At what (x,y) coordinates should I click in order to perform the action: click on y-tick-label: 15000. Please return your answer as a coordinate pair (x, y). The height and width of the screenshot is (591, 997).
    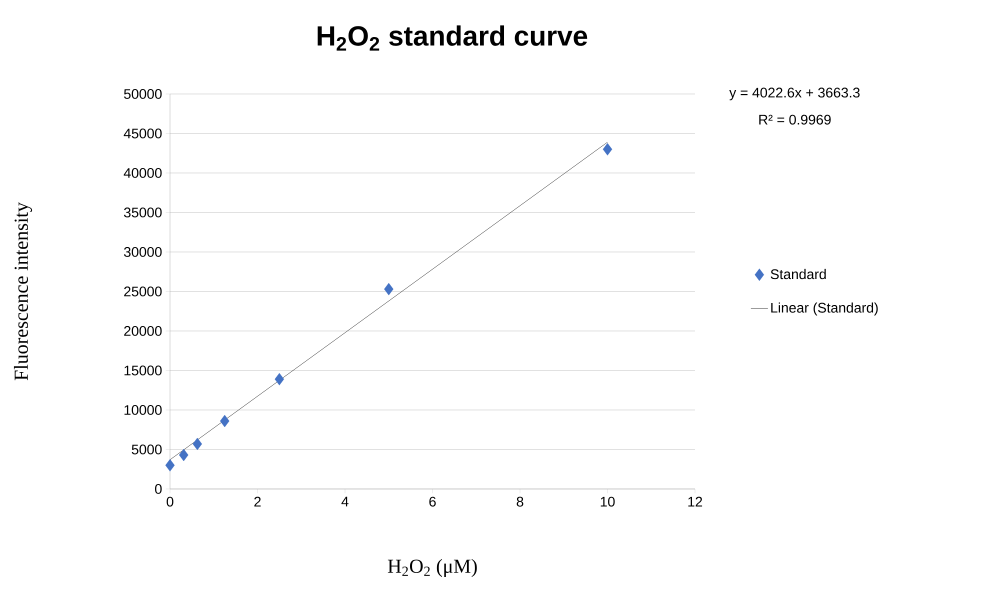
    Looking at the image, I should click on (143, 371).